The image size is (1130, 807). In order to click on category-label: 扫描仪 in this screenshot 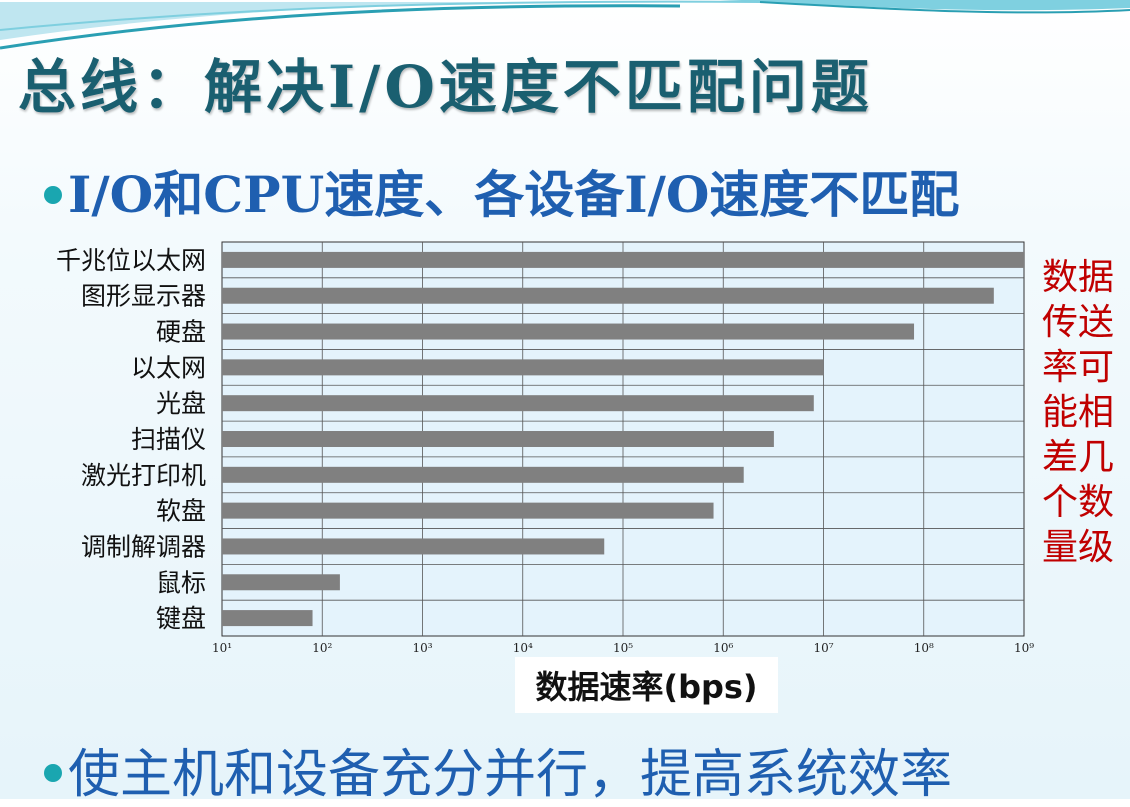, I will do `click(168, 439)`.